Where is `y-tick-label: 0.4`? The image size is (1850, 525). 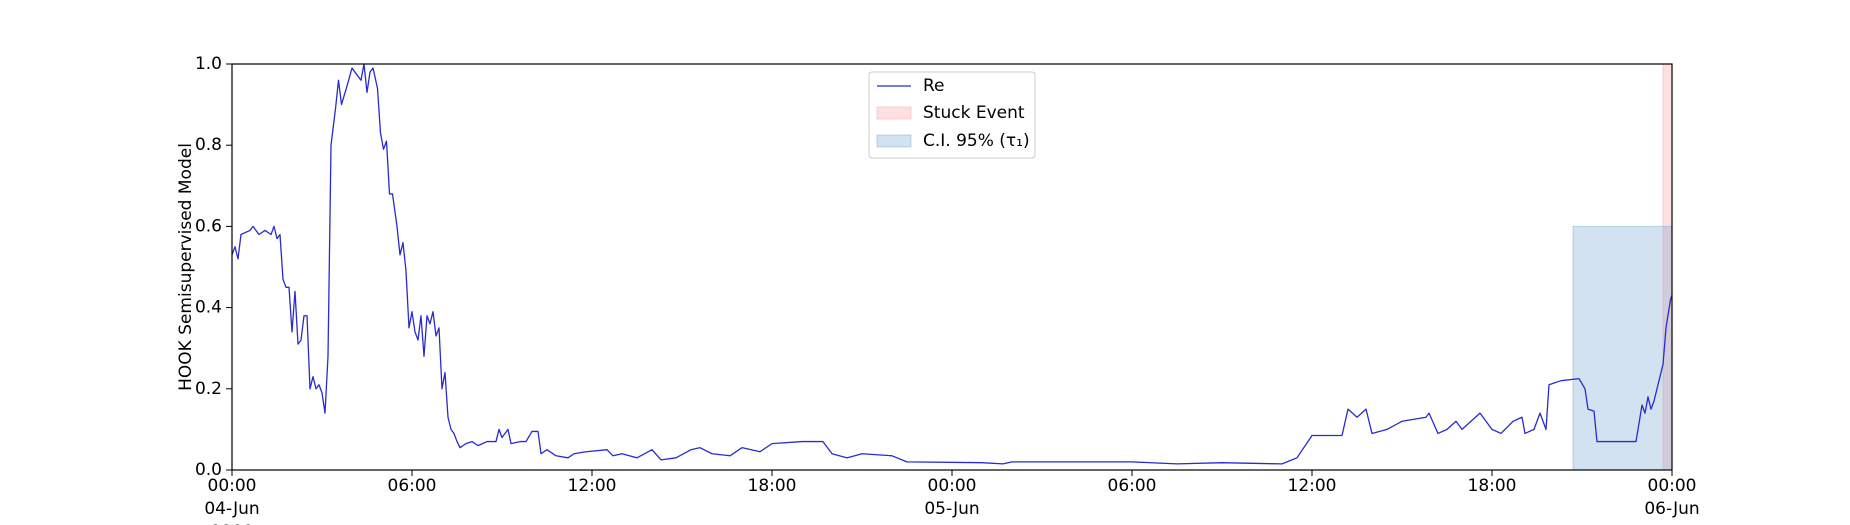 y-tick-label: 0.4 is located at coordinates (208, 308).